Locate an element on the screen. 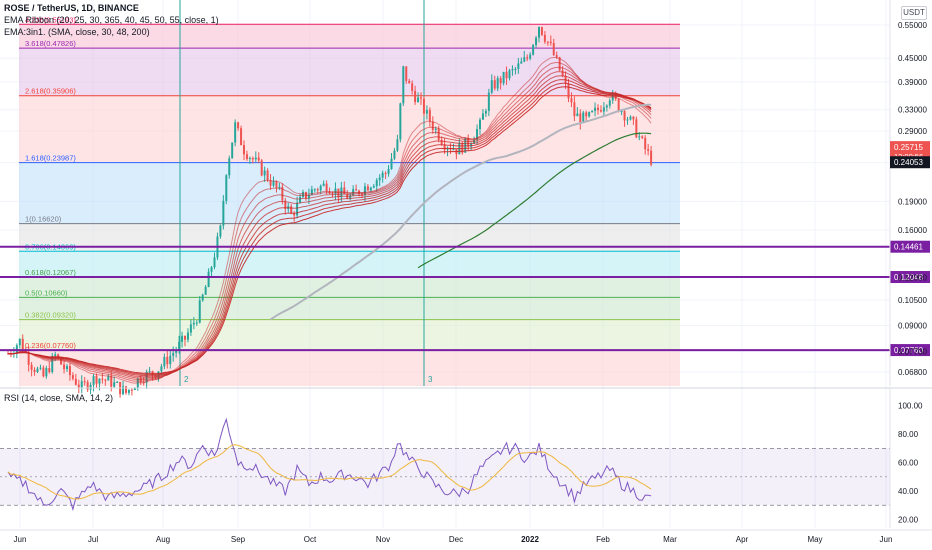  time-axis-tick: Jun is located at coordinates (886, 539).